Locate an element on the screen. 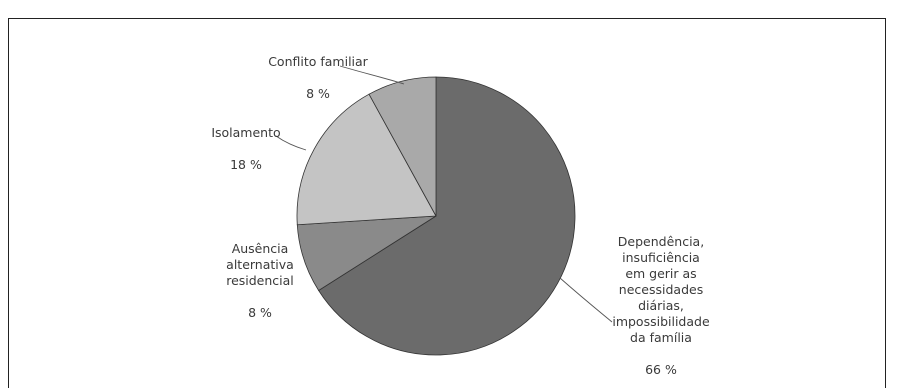 The width and height of the screenshot is (907, 388). slice-label-text: Ausência alternativa residencial is located at coordinates (260, 264).